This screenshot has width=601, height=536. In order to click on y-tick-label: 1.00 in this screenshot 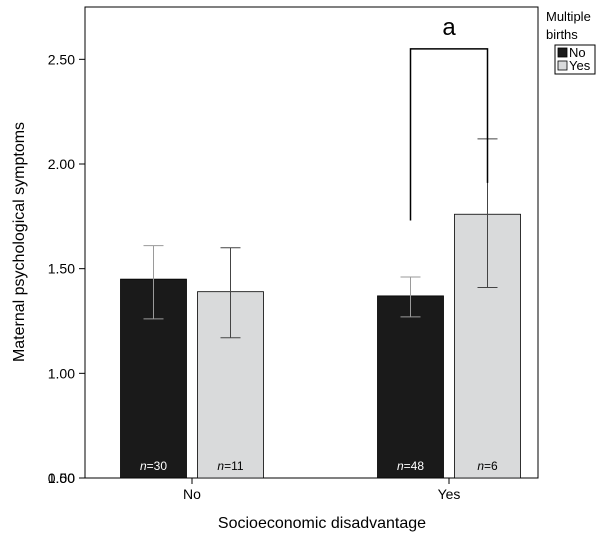, I will do `click(61, 373)`.